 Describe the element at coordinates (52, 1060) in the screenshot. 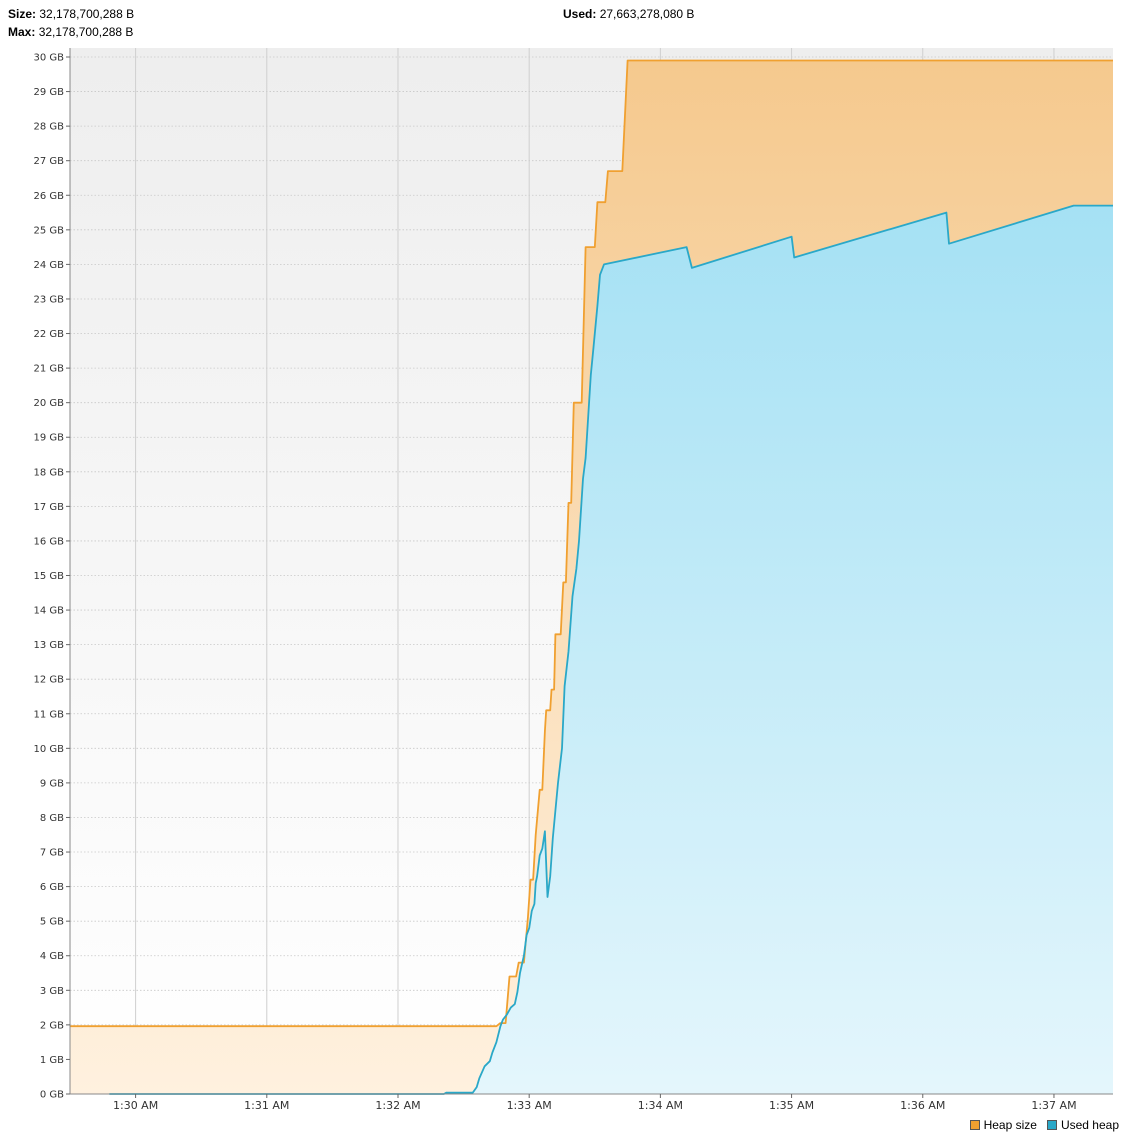

I see `y-tick-label: 1 GB` at that location.